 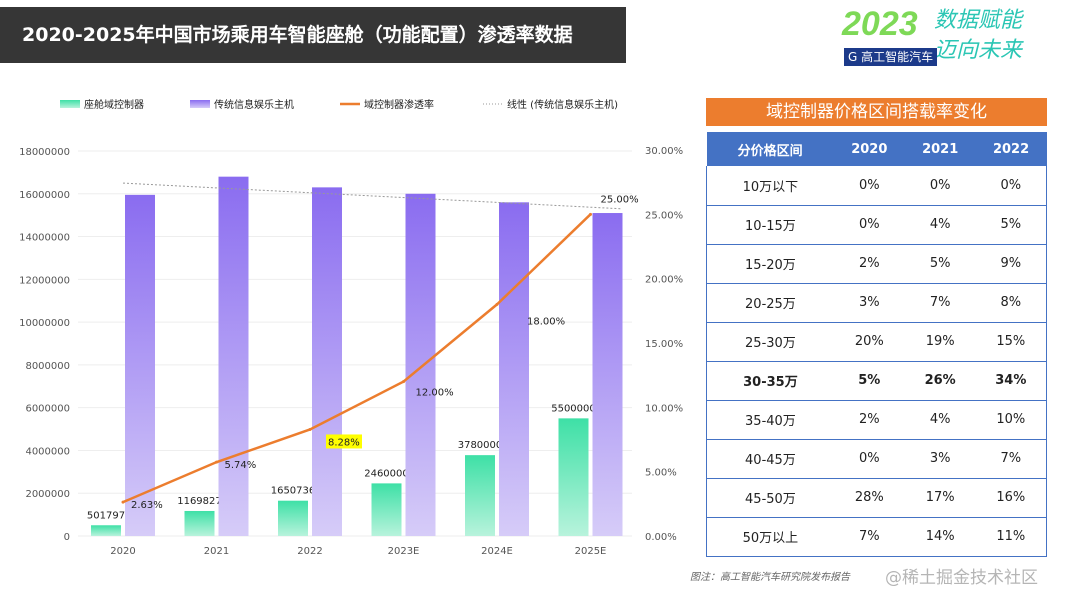 What do you see at coordinates (1011, 149) in the screenshot?
I see `table-header: 2022` at bounding box center [1011, 149].